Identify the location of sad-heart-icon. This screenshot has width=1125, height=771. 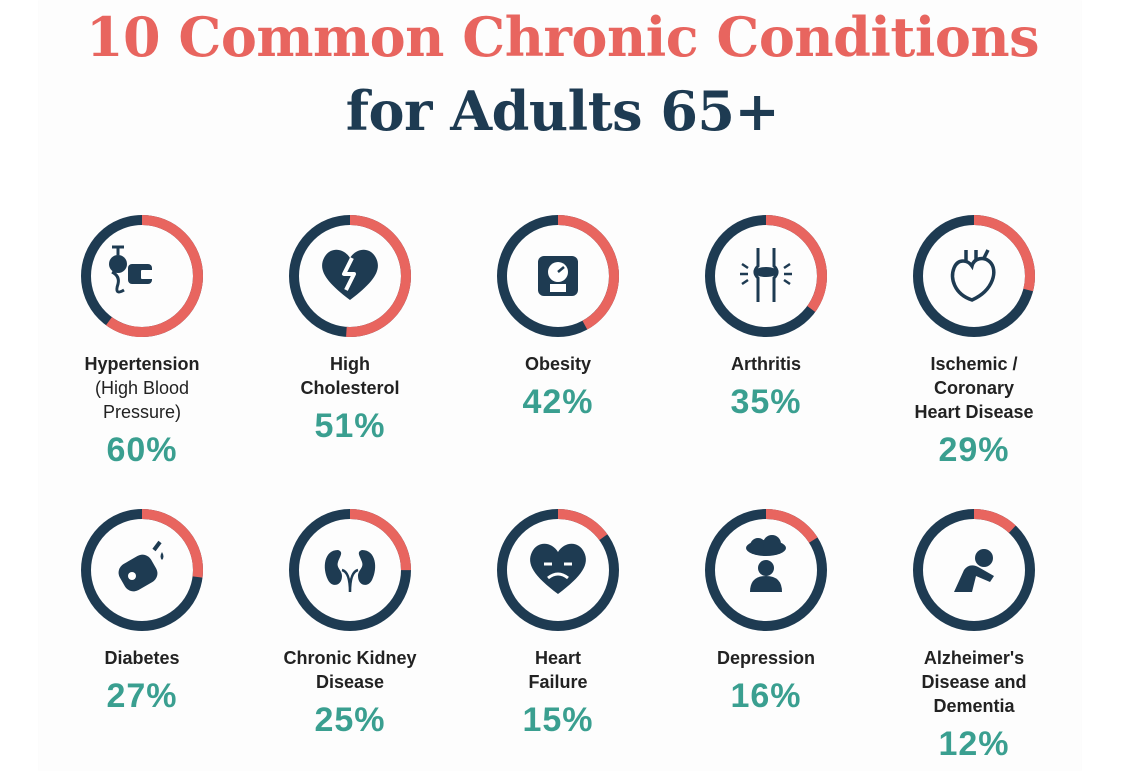
(558, 568).